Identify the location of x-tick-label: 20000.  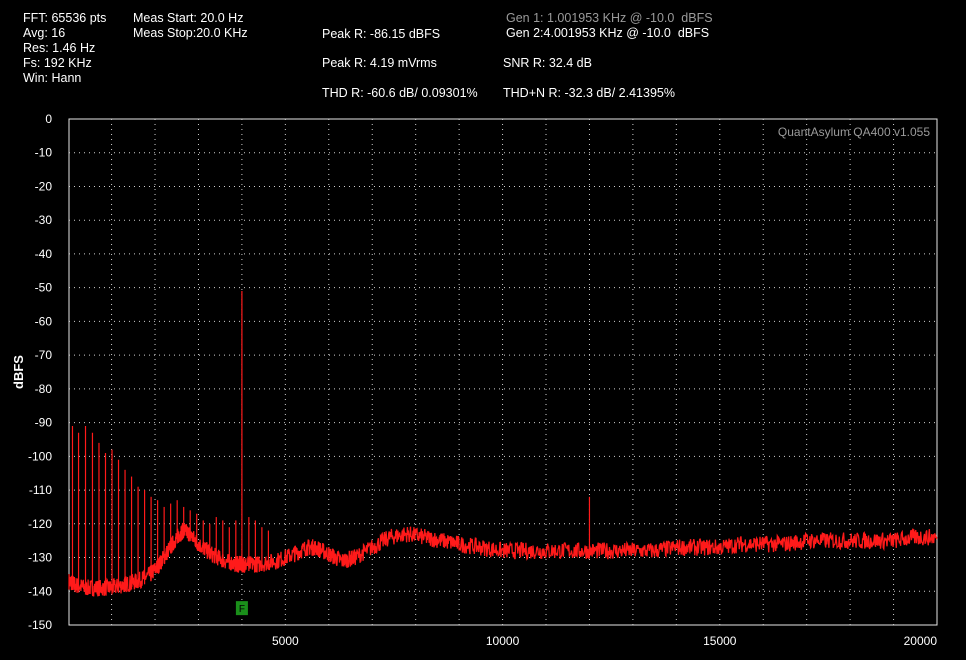
(921, 641).